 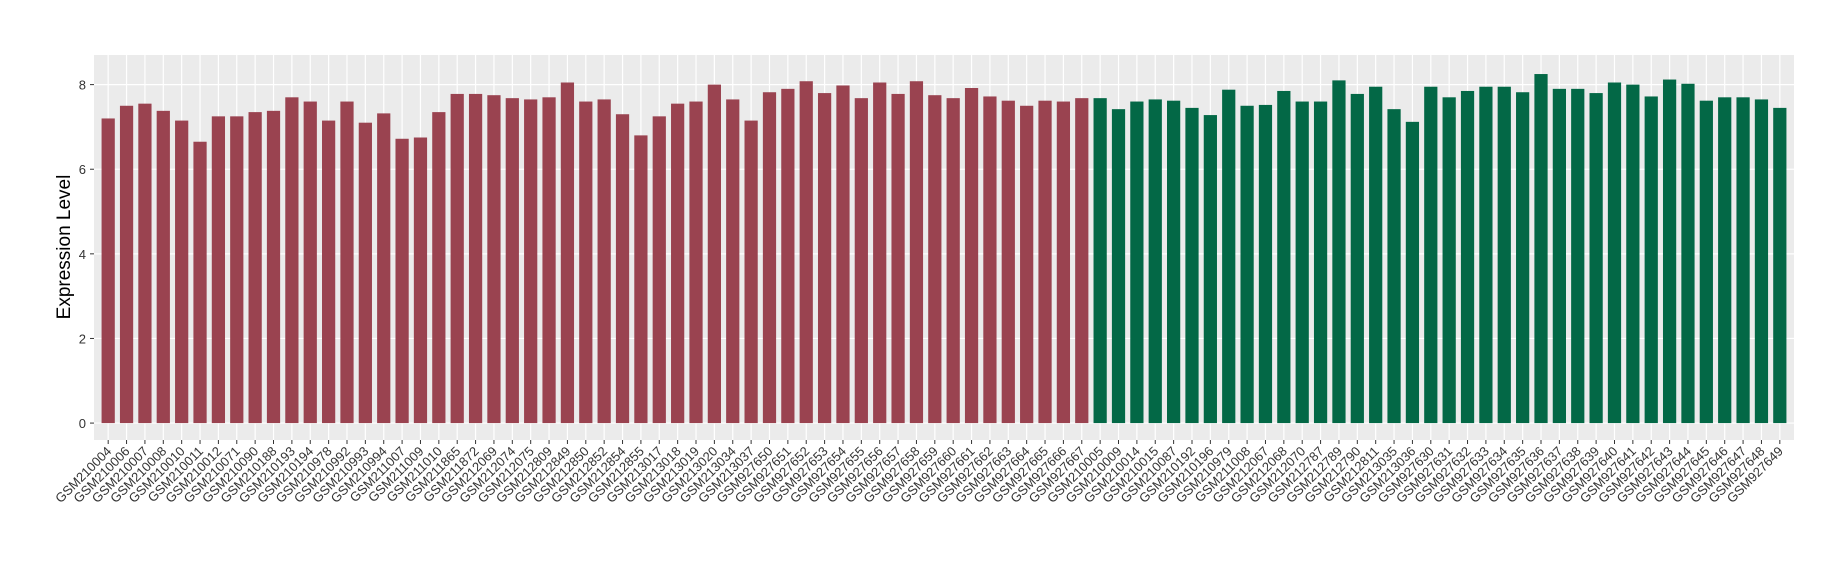 What do you see at coordinates (82, 85) in the screenshot?
I see `y-tick-label: 8` at bounding box center [82, 85].